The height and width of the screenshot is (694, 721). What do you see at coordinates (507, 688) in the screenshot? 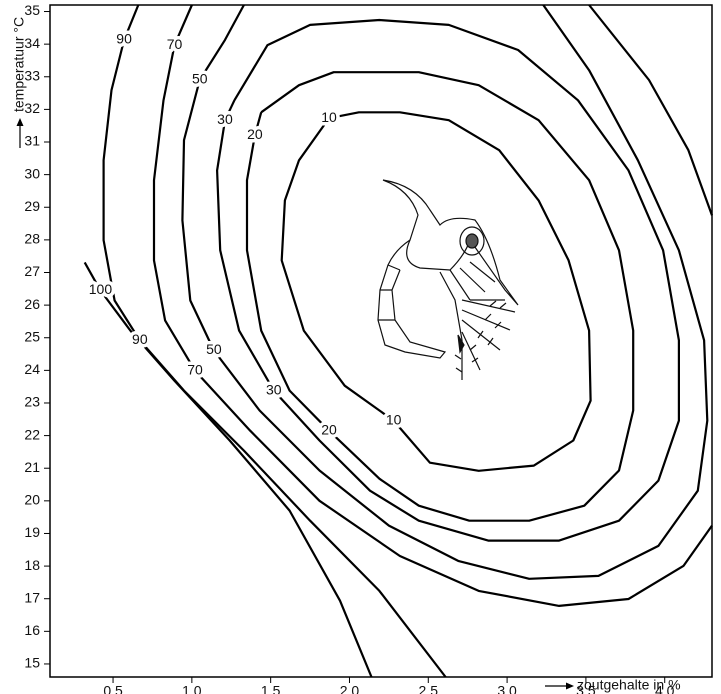
I see `x-tick-label: 3,0` at bounding box center [507, 688].